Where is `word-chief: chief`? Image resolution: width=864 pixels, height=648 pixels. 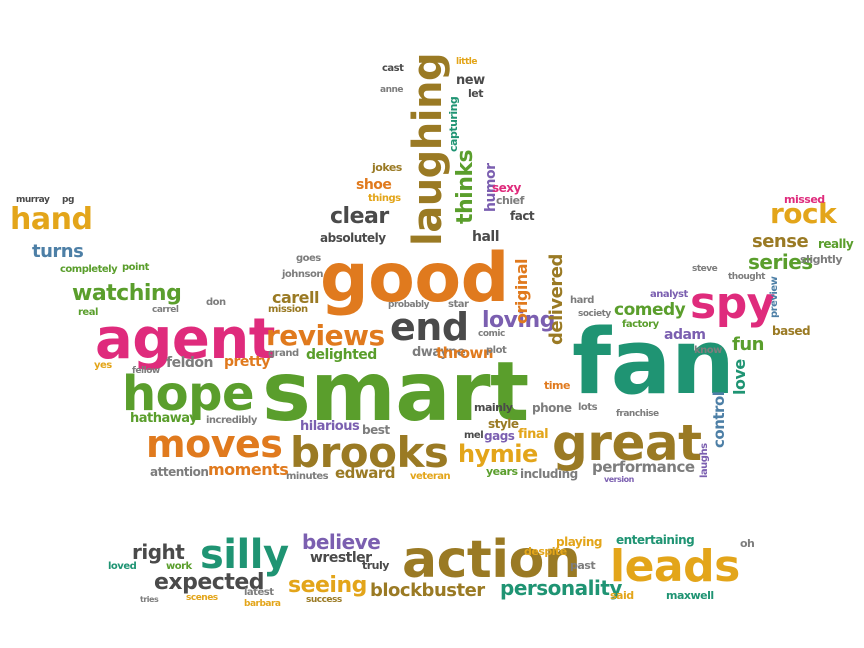 word-chief: chief is located at coordinates (510, 200).